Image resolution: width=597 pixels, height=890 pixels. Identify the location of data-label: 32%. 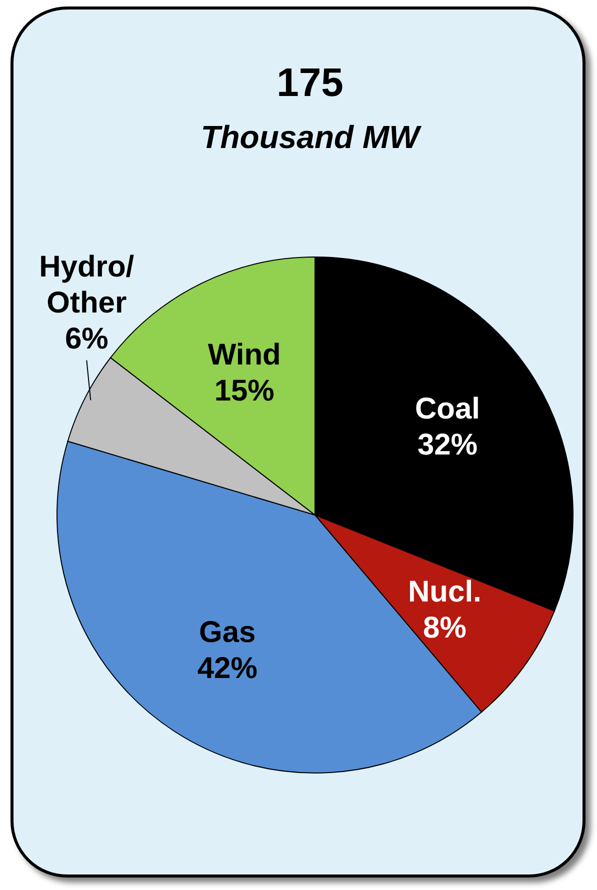
(447, 445).